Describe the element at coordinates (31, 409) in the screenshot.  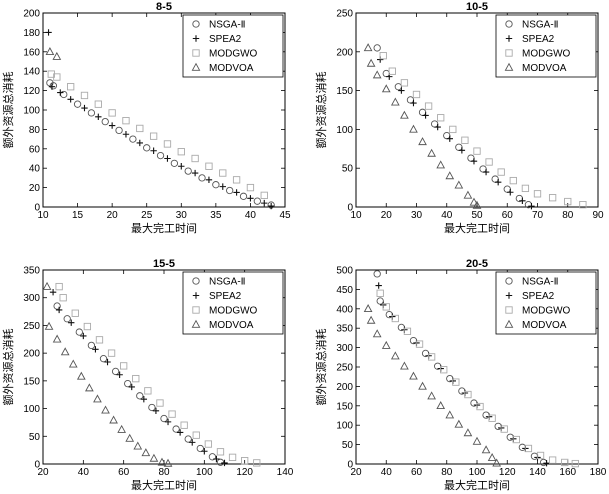
I see `y-tick-label: 100` at that location.